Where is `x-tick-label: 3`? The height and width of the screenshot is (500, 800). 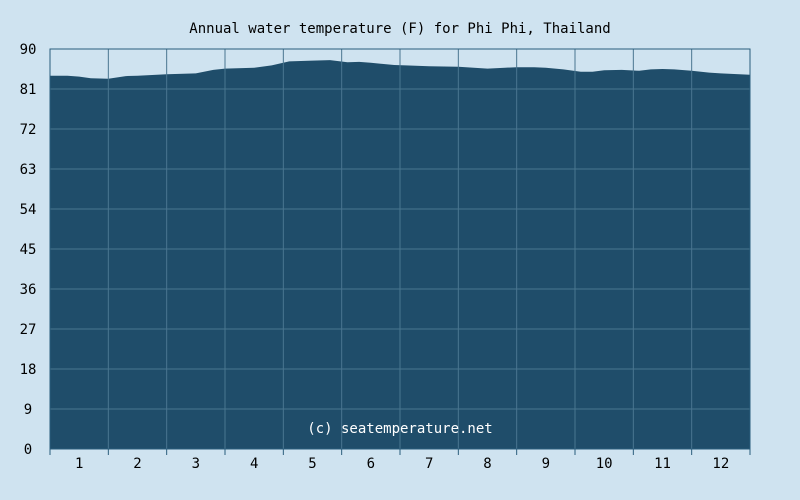 x-tick-label: 3 is located at coordinates (196, 464).